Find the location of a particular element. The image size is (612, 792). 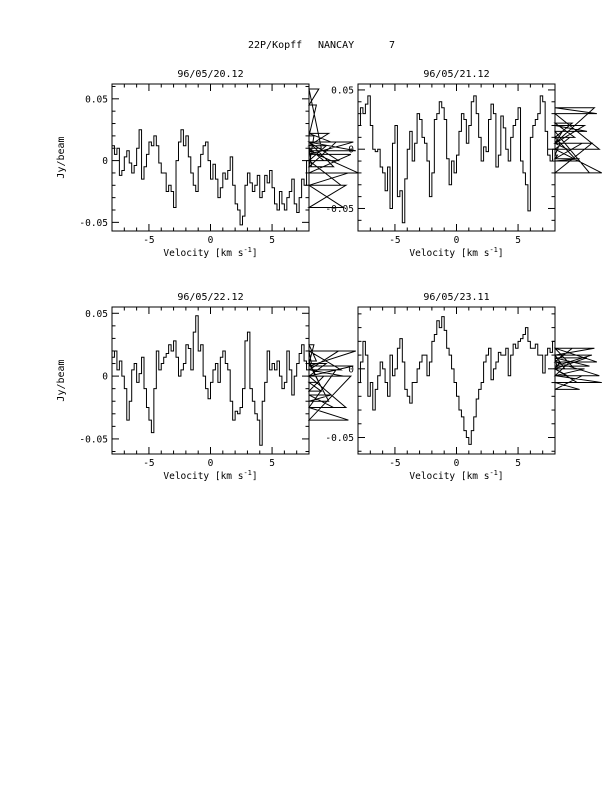

panel-4-ticks: -5 0 5 -0.05 0 is located at coordinates (440, 388).